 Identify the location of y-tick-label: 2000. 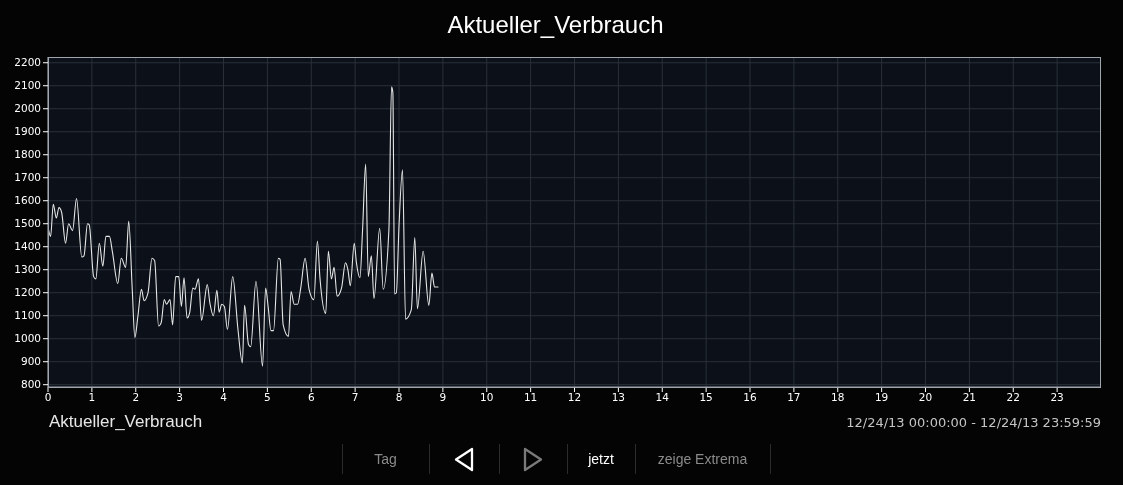
(27, 108).